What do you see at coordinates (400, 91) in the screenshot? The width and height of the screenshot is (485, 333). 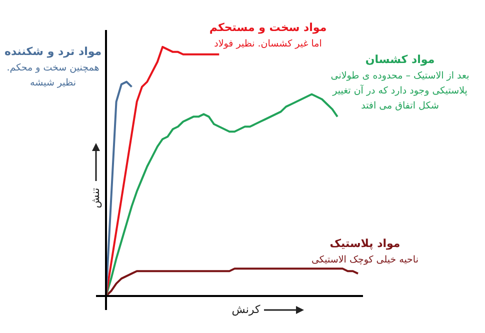 I see `annotation: بعد از الاستیک – محدوده ی طولانی پلاستیکی وجود دارد که در آن تغییر شکل اتفاق می افتد` at bounding box center [400, 91].